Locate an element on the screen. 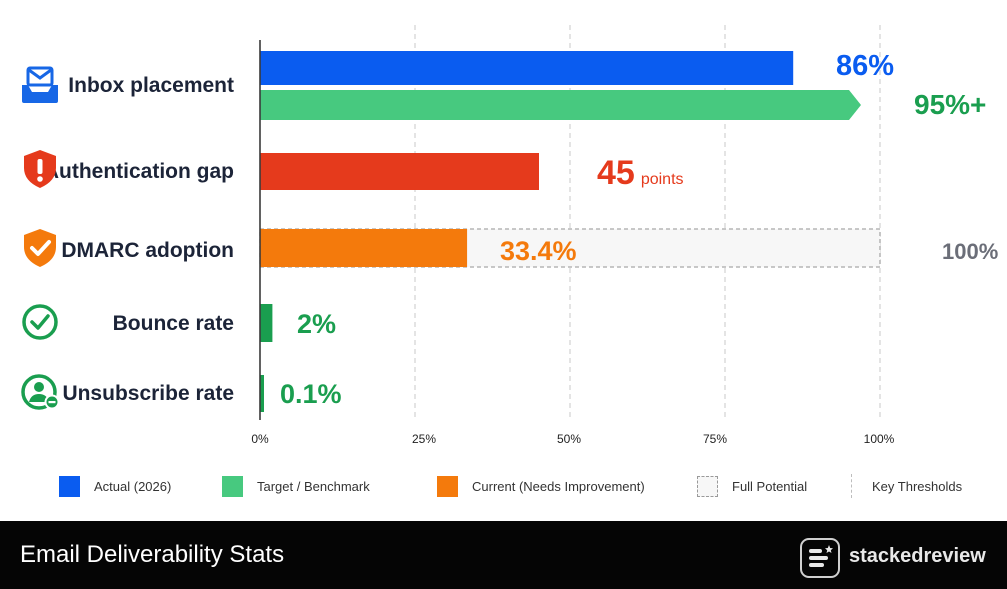 The width and height of the screenshot is (1007, 589). legend-swatch-full-potential is located at coordinates (707, 486).